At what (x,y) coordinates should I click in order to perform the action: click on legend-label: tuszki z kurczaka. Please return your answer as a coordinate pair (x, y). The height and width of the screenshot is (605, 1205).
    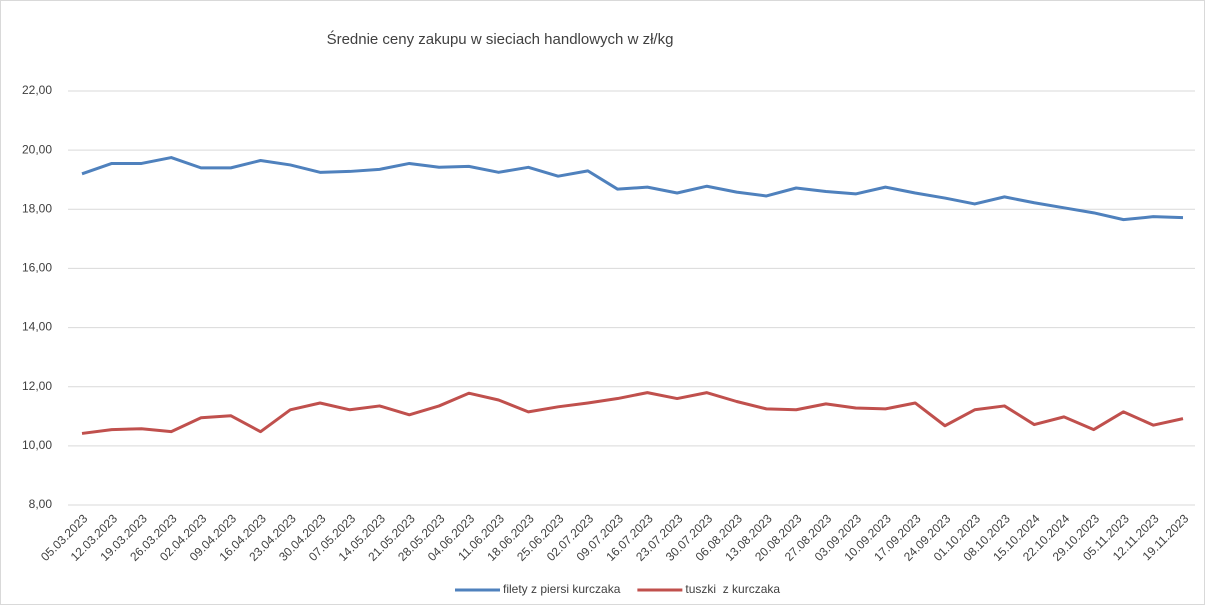
    Looking at the image, I should click on (732, 589).